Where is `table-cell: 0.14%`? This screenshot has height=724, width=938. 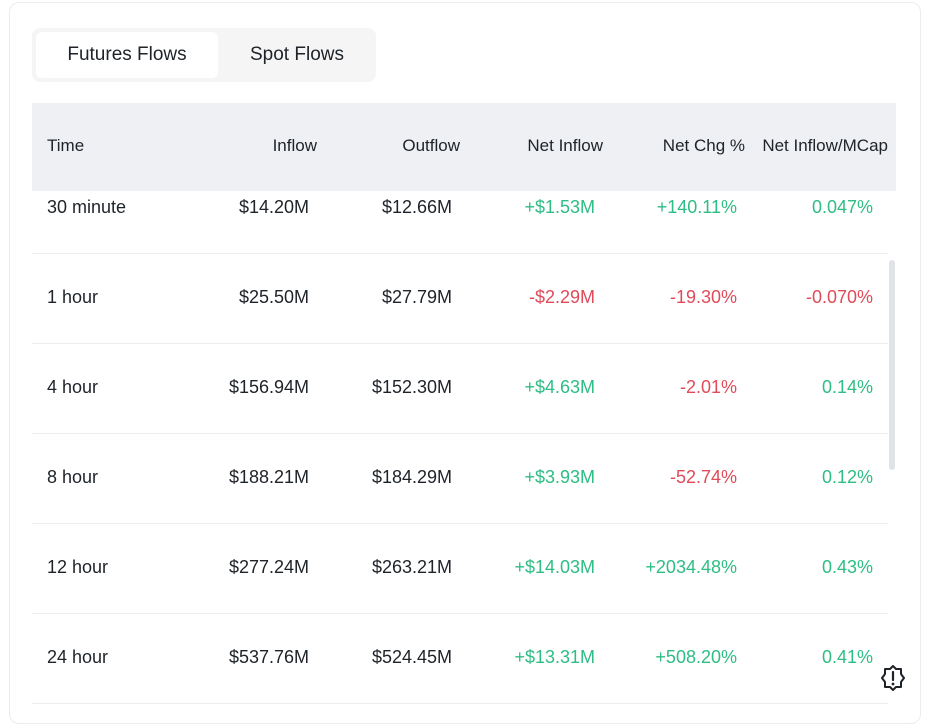
table-cell: 0.14% is located at coordinates (847, 387).